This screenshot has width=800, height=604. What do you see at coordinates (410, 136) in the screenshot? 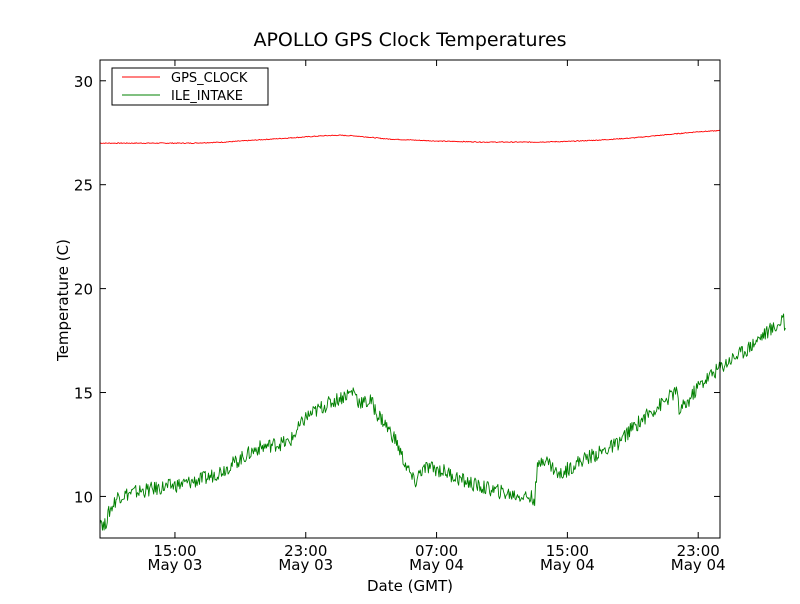
I see `series-line-gps-clock` at bounding box center [410, 136].